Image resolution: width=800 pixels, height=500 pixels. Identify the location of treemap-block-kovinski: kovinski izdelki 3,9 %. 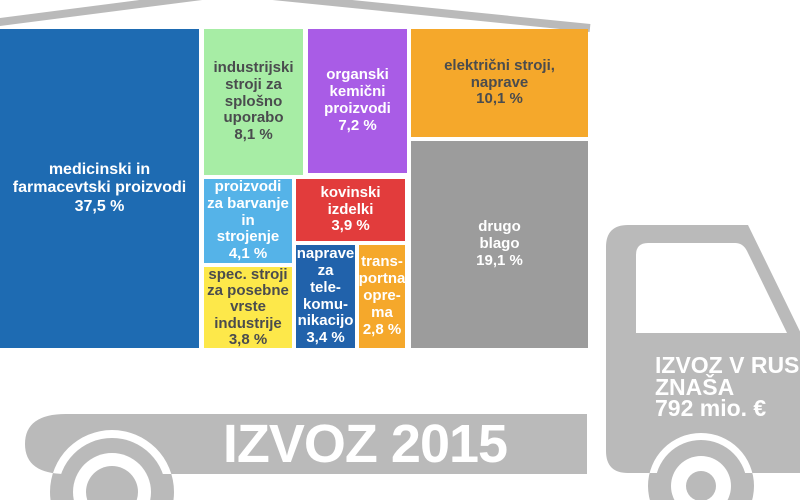
(350, 210).